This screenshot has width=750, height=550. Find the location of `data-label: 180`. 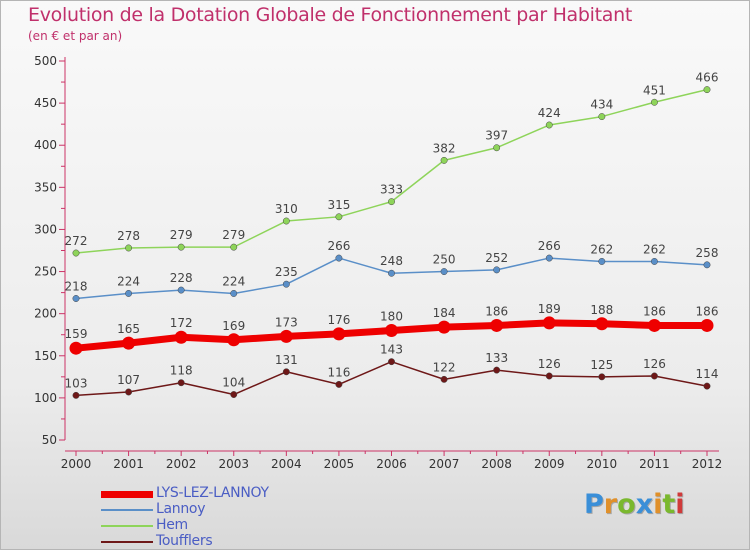

data-label: 180 is located at coordinates (391, 317).